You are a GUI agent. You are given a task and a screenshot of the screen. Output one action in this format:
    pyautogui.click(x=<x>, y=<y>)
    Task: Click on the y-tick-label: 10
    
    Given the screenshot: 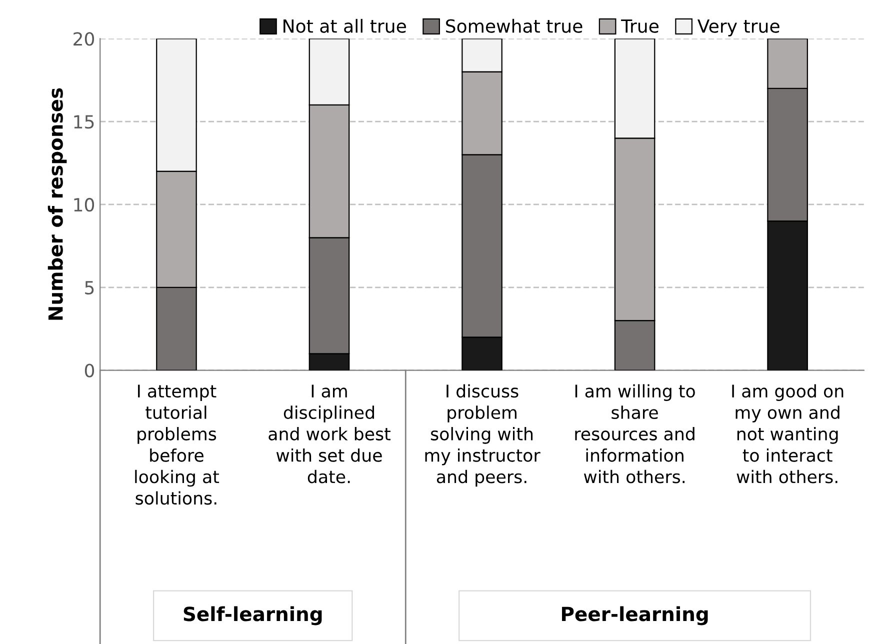 What is the action you would take?
    pyautogui.click(x=84, y=205)
    